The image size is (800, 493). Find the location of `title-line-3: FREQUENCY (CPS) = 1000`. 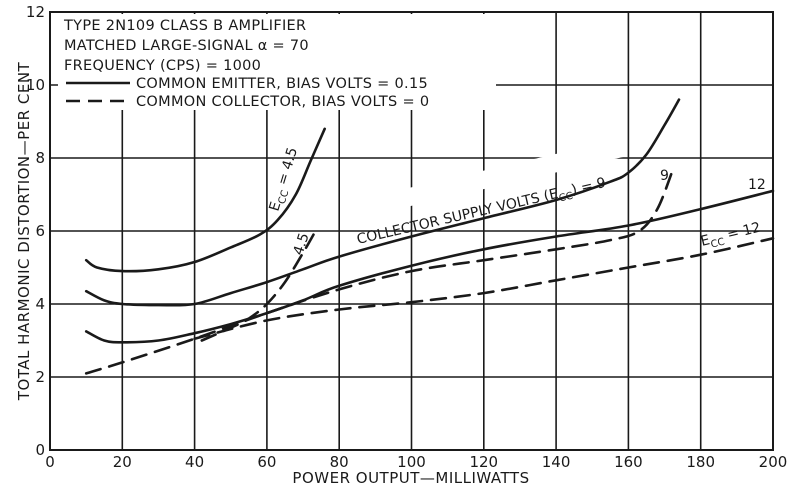

title-line-3: FREQUENCY (CPS) = 1000 is located at coordinates (162, 66).